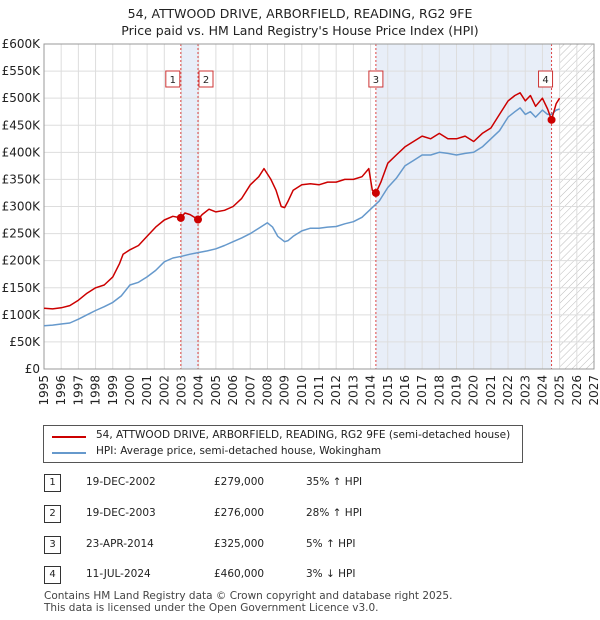  Describe the element at coordinates (491, 390) in the screenshot. I see `x-tick-label: 2021` at that location.